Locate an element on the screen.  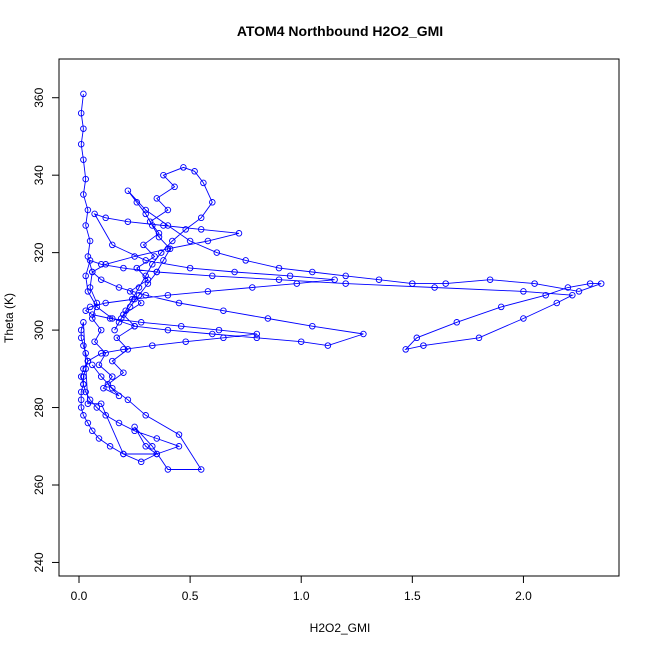
y-tick-label: 340 is located at coordinates (39, 175).